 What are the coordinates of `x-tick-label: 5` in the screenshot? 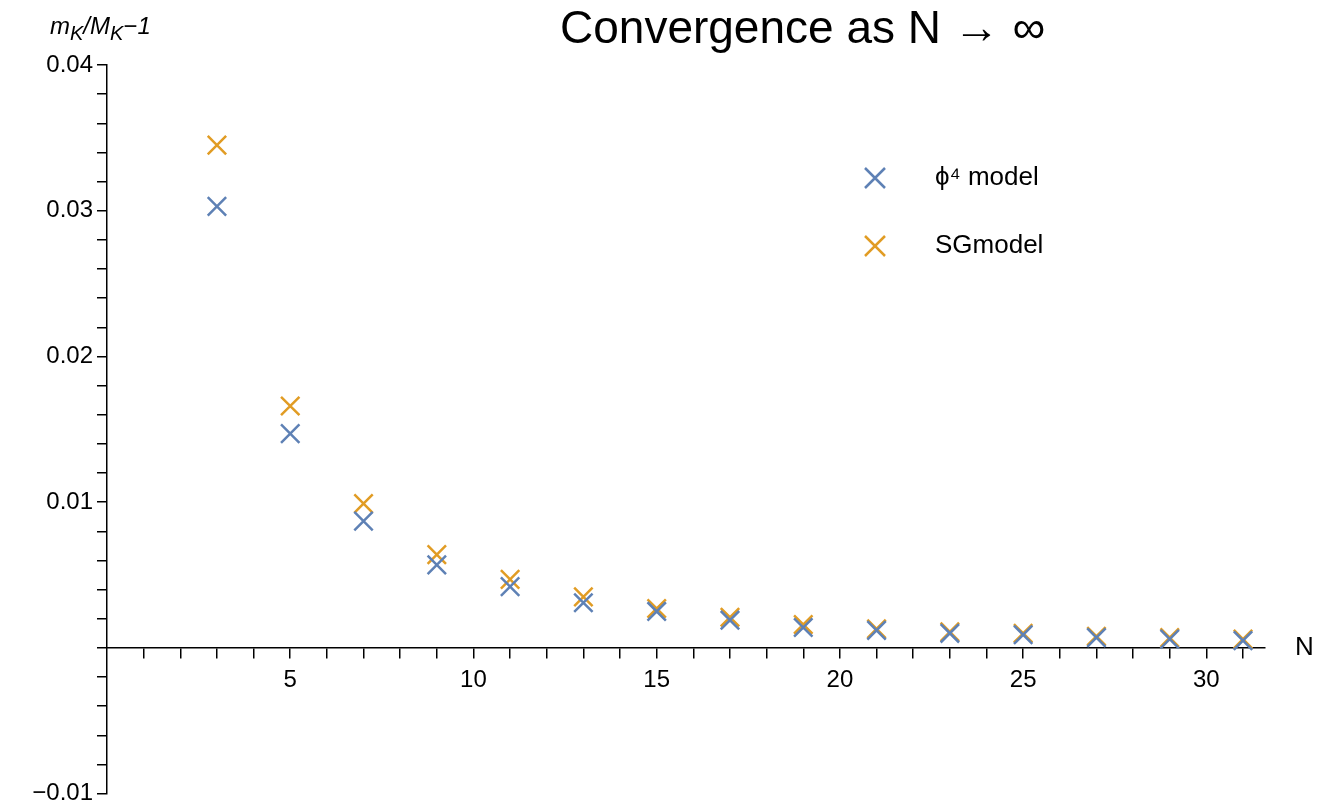 It's located at (290, 678).